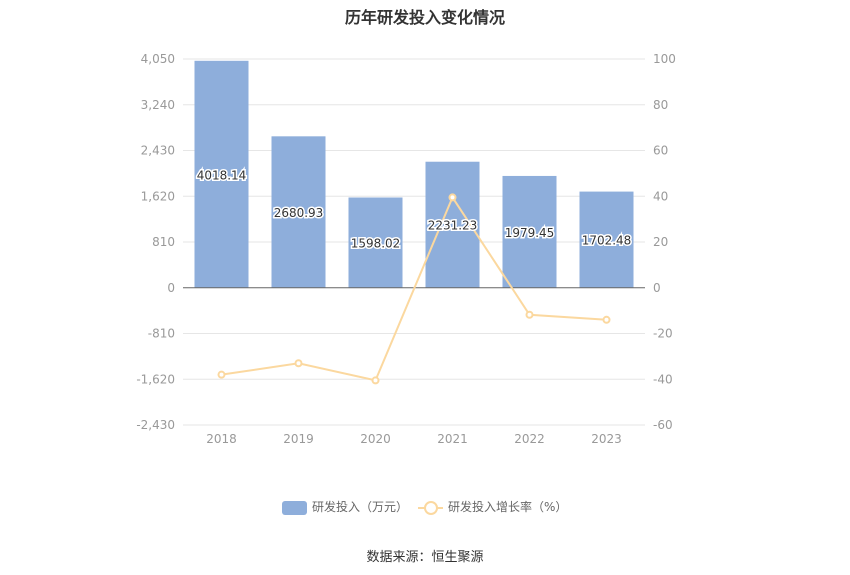 The image size is (850, 575). Describe the element at coordinates (294, 507) in the screenshot. I see `legend-bar-swatch` at that location.